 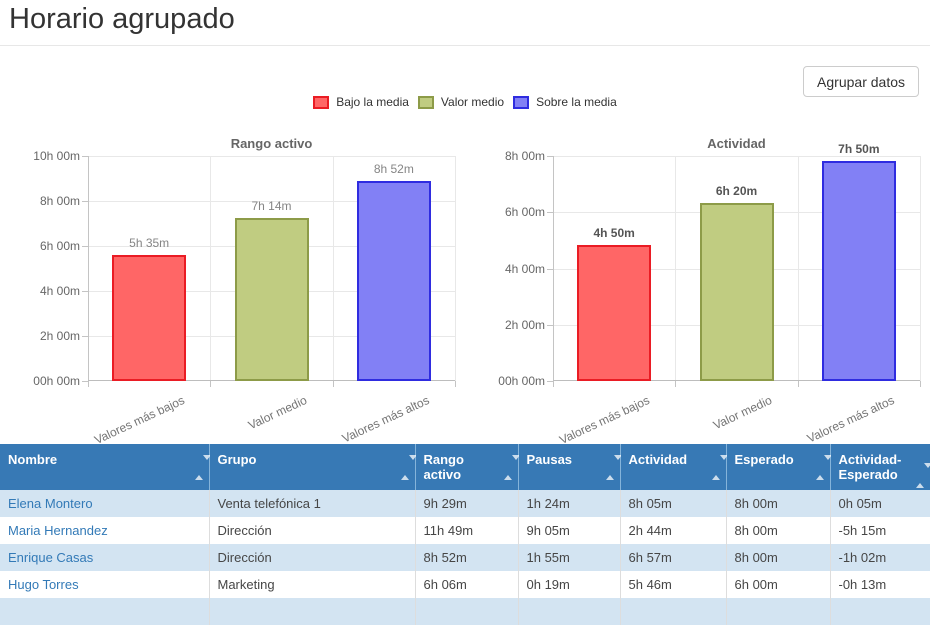 What do you see at coordinates (393, 169) in the screenshot?
I see `bar-value-label: 8h 52m` at bounding box center [393, 169].